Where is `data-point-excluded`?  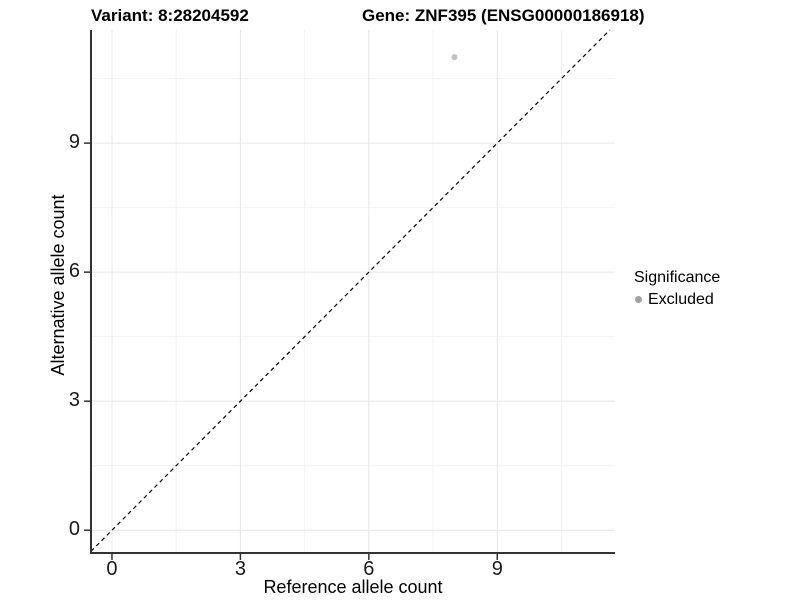 data-point-excluded is located at coordinates (454, 57).